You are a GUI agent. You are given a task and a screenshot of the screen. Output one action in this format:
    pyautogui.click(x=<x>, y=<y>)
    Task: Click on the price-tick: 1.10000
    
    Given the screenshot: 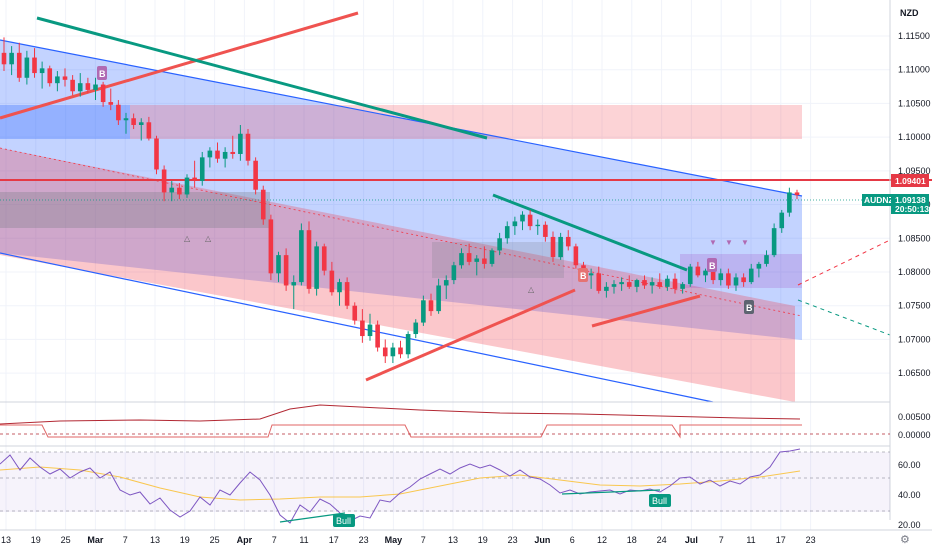 What is the action you would take?
    pyautogui.click(x=914, y=137)
    